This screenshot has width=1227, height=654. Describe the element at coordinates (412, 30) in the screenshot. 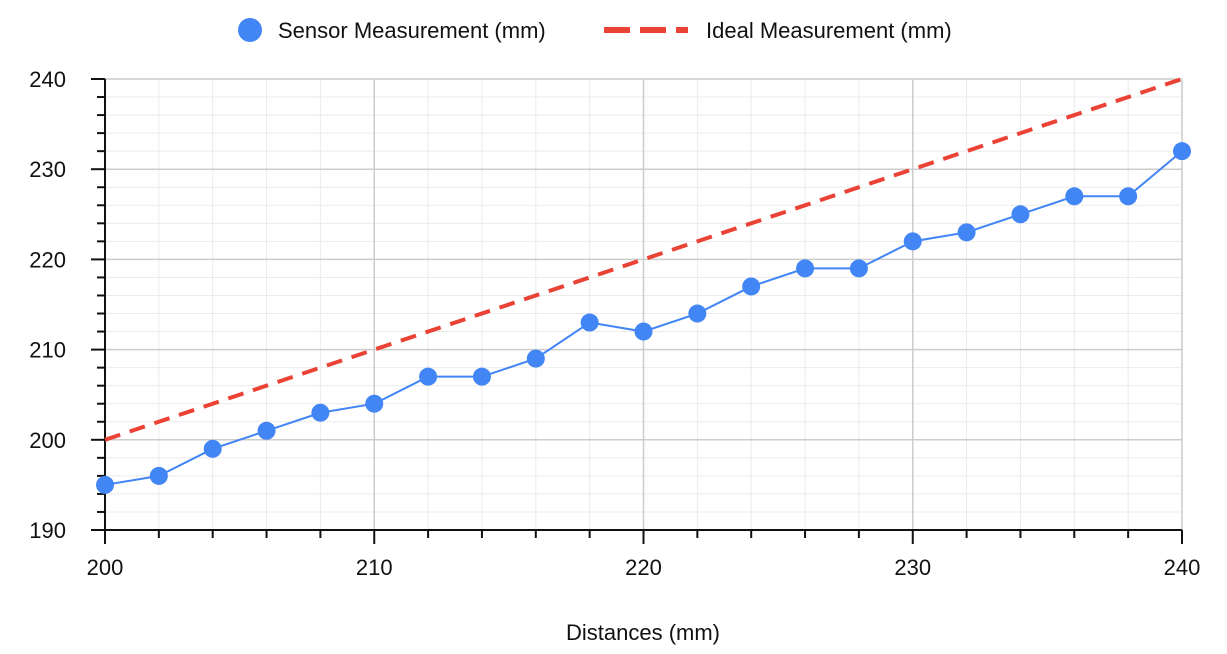

I see `legend-label-sensor: Sensor Measurement (mm)` at that location.